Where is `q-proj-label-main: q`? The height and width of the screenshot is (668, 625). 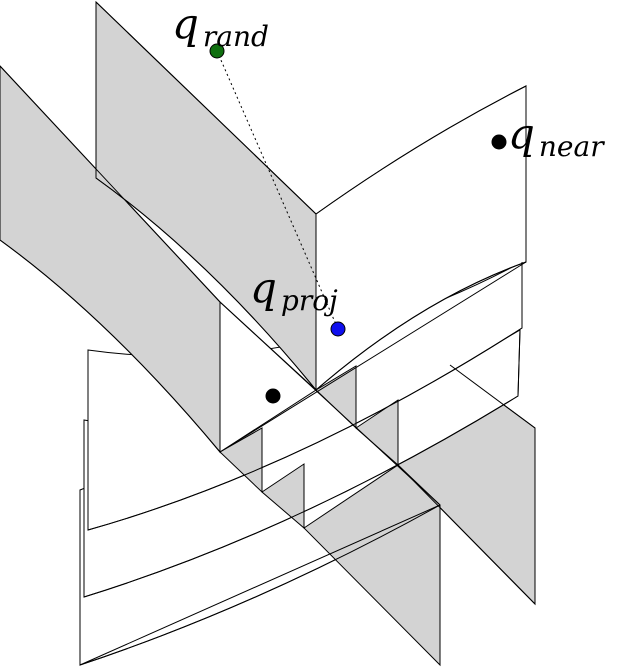 q-proj-label-main: q is located at coordinates (263, 287).